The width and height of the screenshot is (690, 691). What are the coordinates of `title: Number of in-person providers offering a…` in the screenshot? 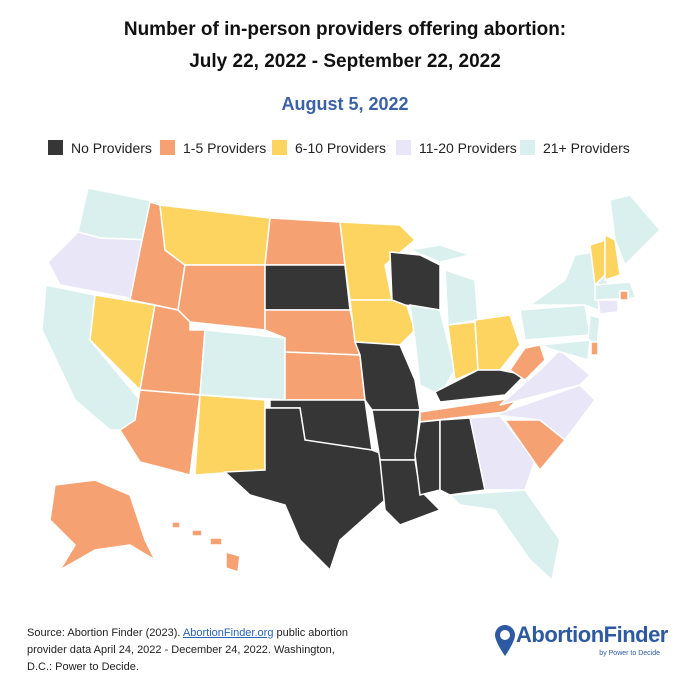 It's located at (345, 46).